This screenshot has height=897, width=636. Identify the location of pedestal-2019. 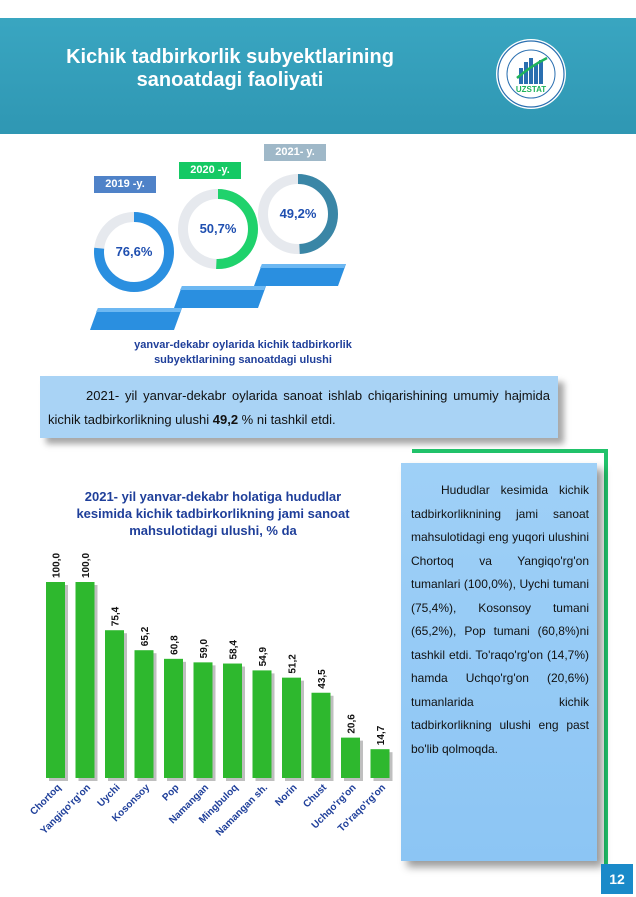
(136, 319).